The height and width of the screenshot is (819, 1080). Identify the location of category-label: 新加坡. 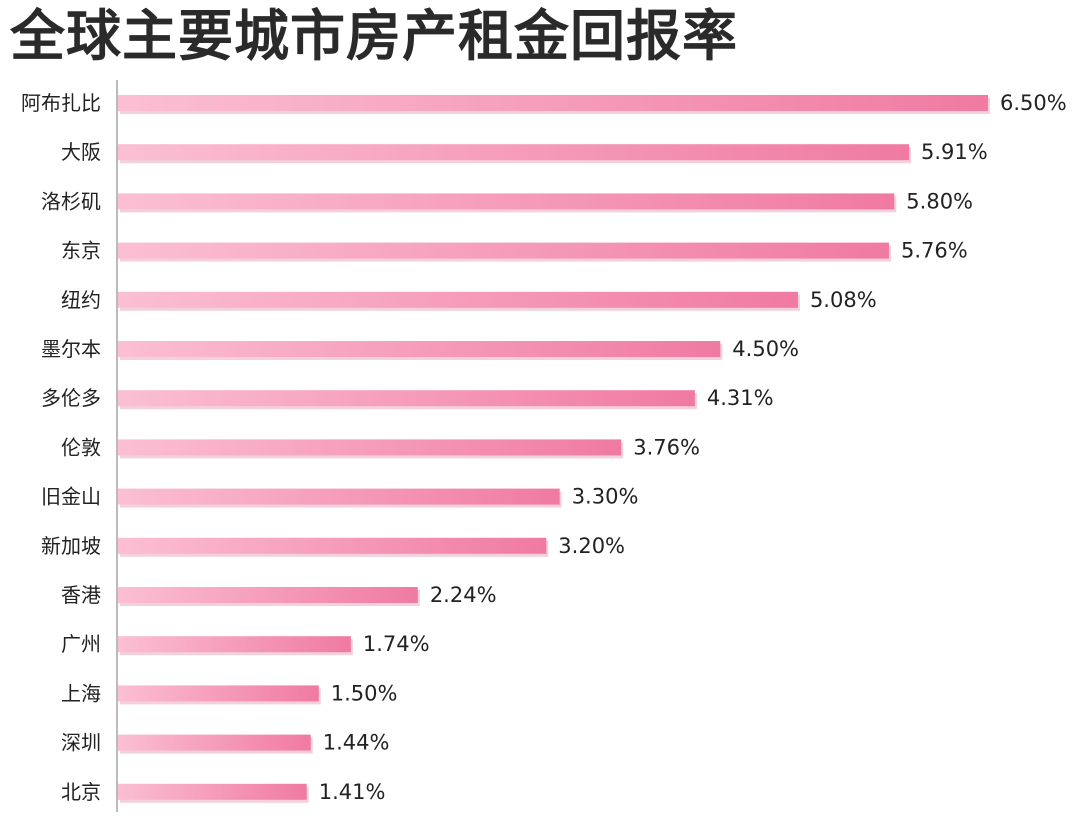
(71, 546).